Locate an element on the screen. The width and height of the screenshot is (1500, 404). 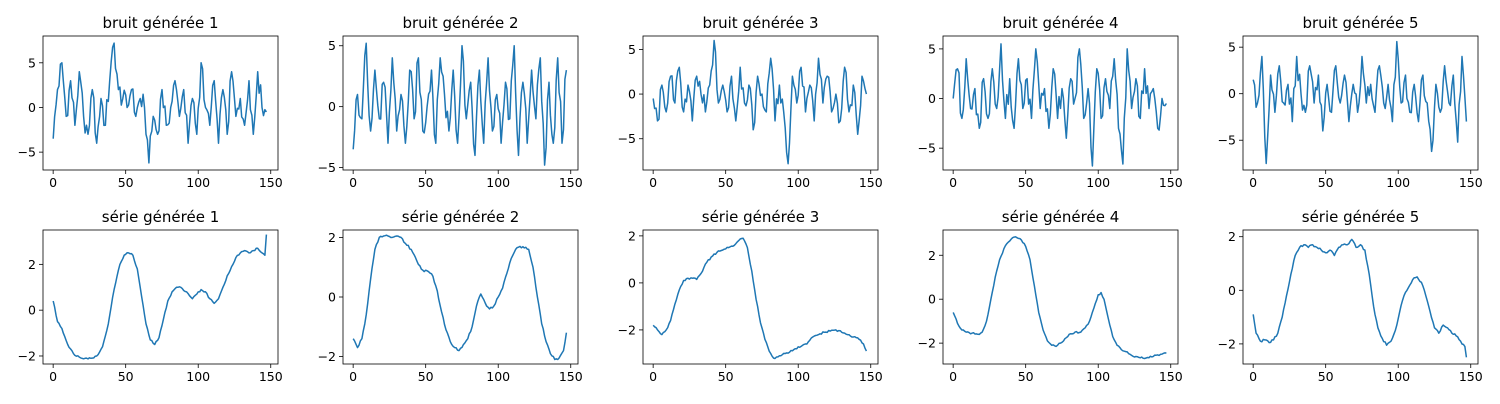
subplot-2: bruit générée 2 0 50 100 150 −5 0 5 is located at coordinates (450, 102).